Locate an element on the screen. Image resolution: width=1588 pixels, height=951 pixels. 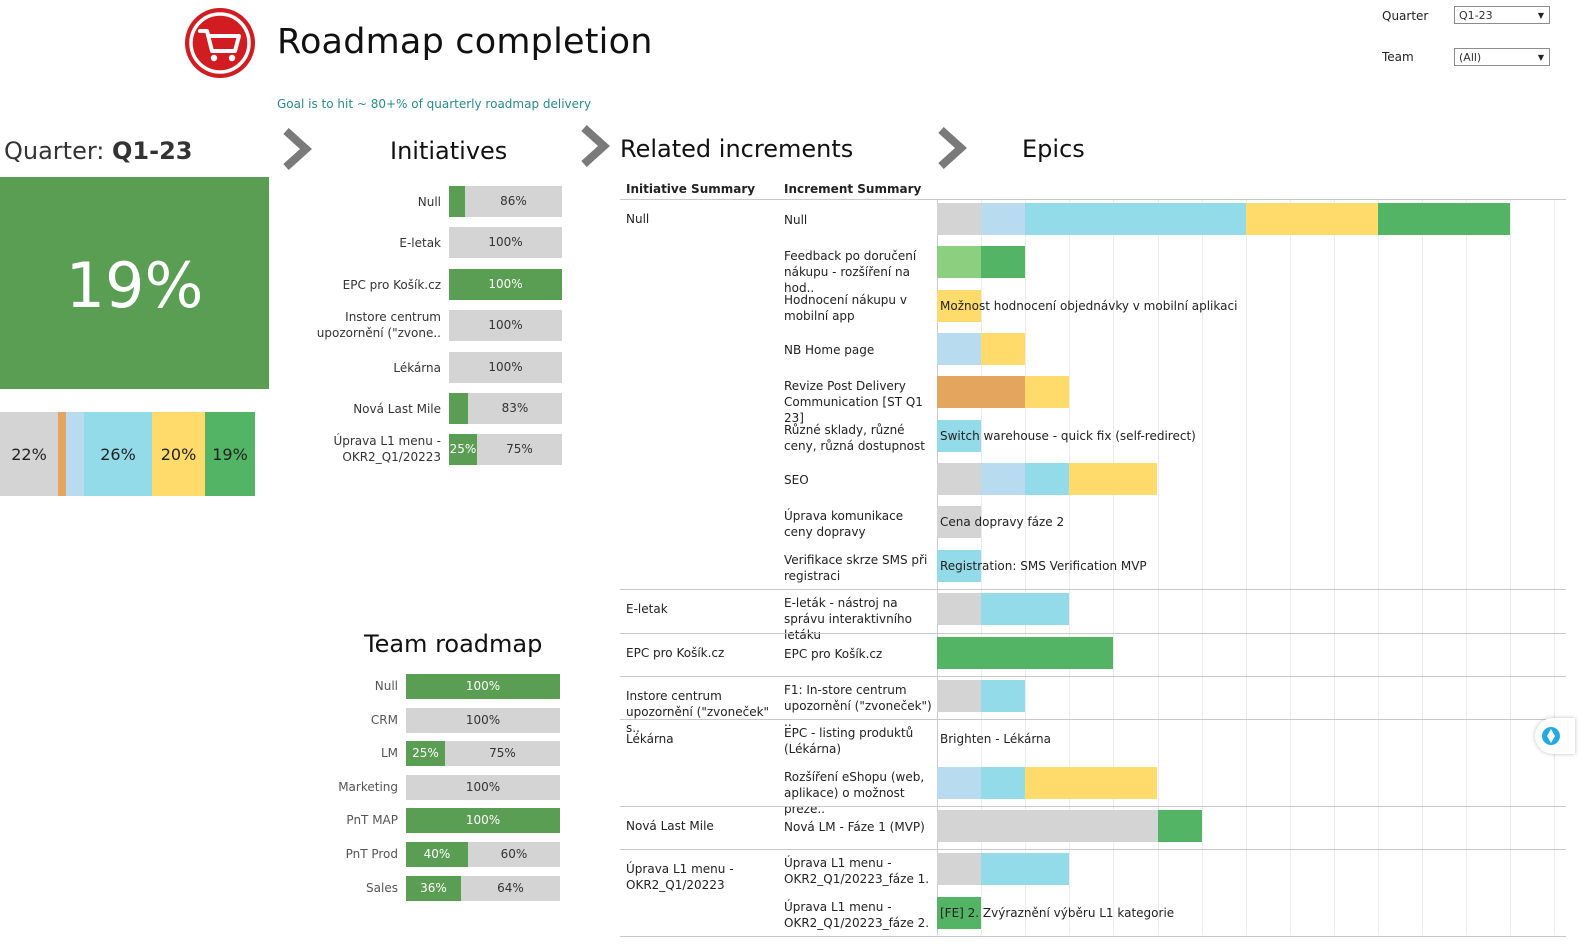
bar-row-label: Nová Last Mile is located at coordinates (397, 409).